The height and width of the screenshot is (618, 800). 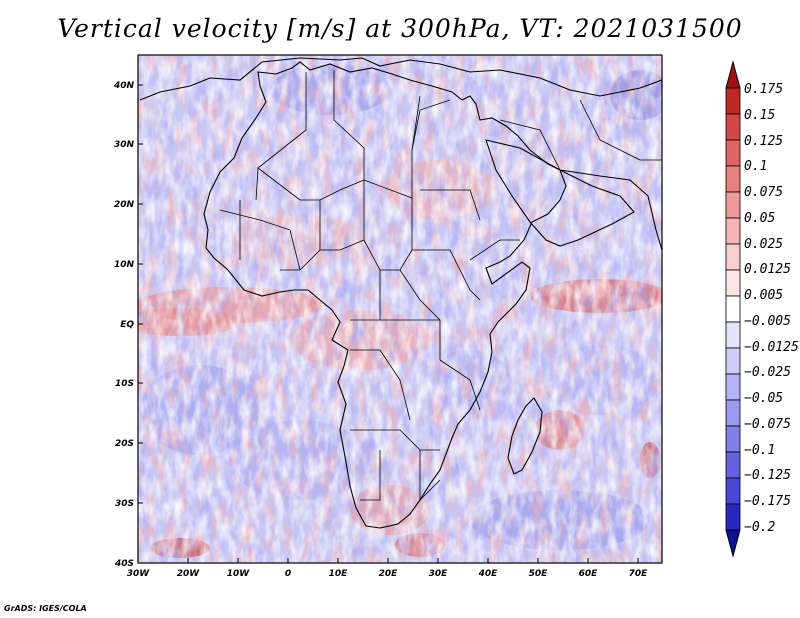 I want to click on lat-label-40s: 40S, so click(x=124, y=564).